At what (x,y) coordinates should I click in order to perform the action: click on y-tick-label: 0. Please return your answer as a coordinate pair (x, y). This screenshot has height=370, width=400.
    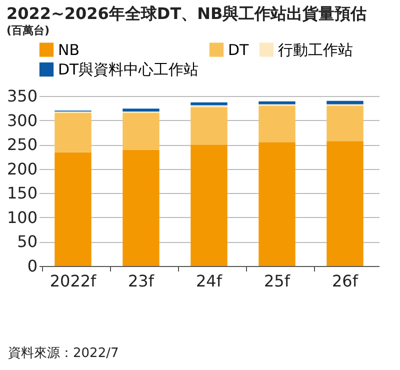
    Looking at the image, I should click on (32, 266).